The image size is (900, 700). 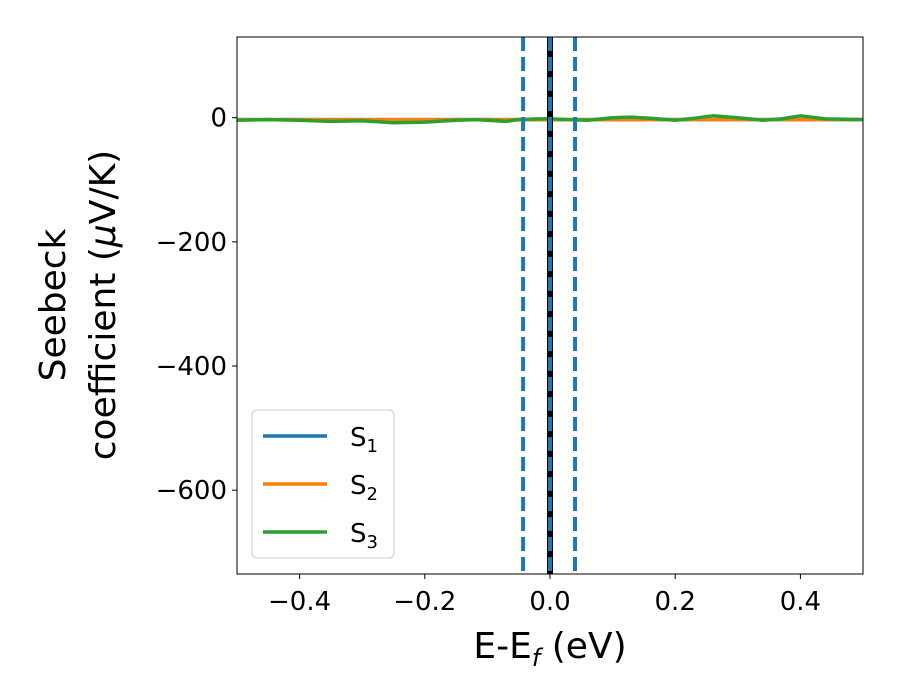 I want to click on x-tick-label: 0.4, so click(x=800, y=602).